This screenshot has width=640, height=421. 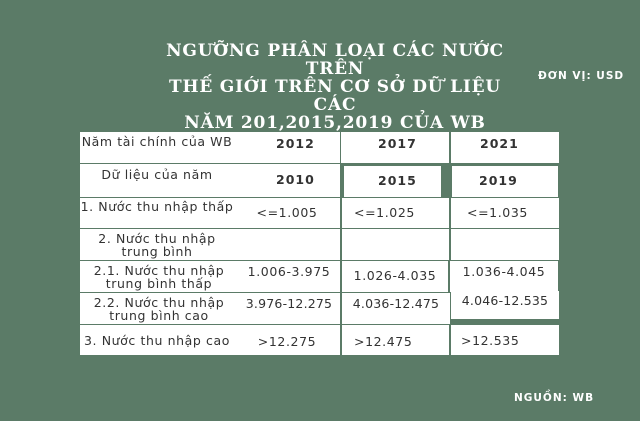 What do you see at coordinates (289, 276) in the screenshot?
I see `row-lower-middle-income-value-2012: 1.006-3.975` at bounding box center [289, 276].